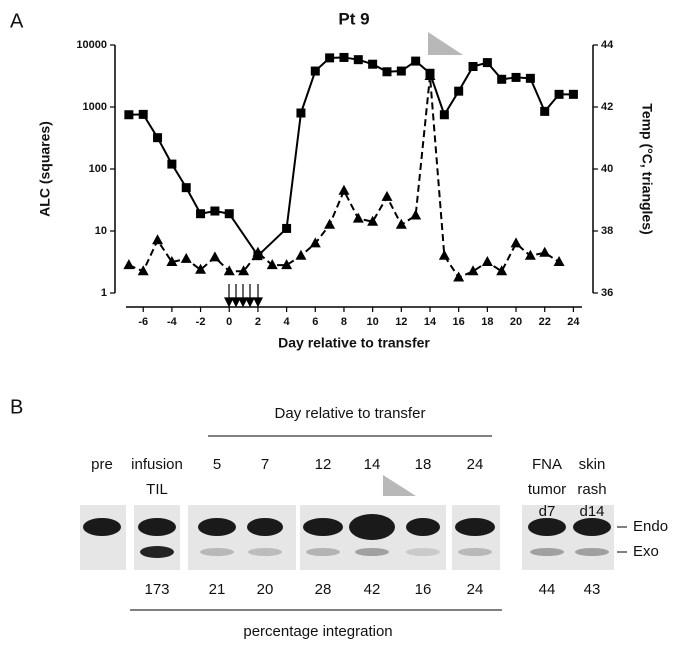 The width and height of the screenshot is (692, 650). I want to click on y2-tick-label: 38, so click(607, 231).